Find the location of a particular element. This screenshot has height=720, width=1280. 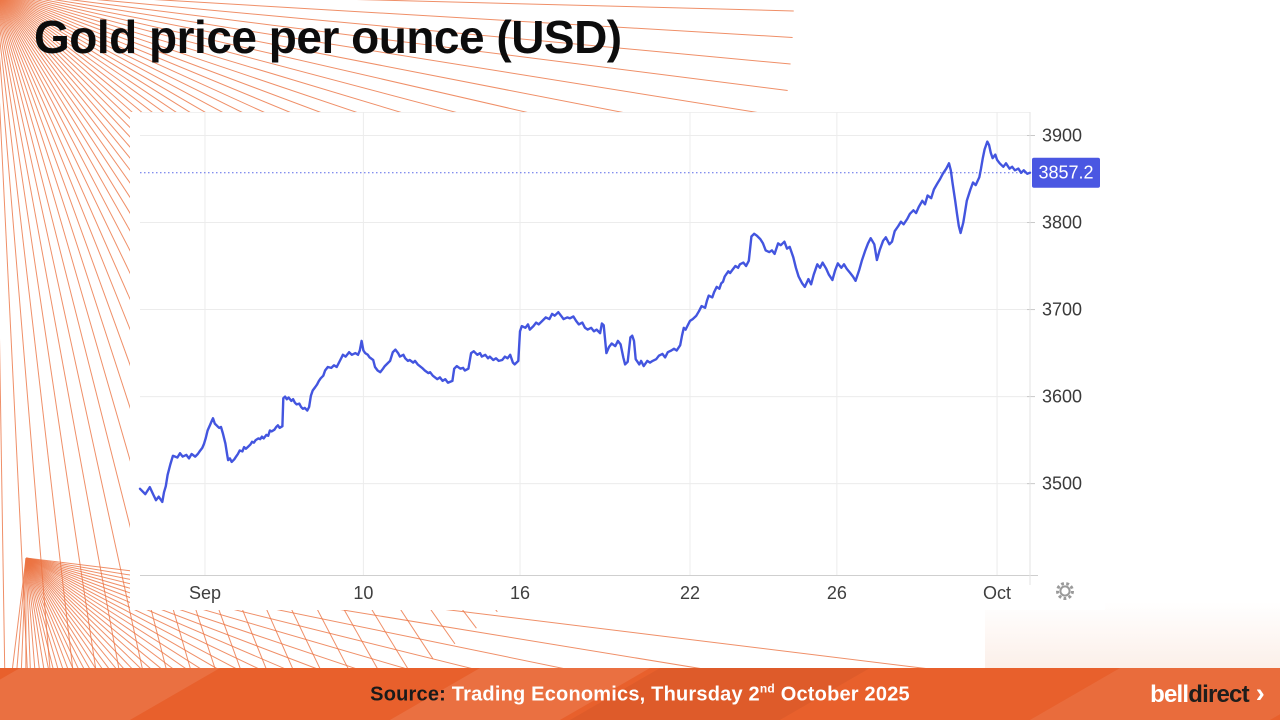

source-text: Trading Economics, Thursday 2 is located at coordinates (603, 694).